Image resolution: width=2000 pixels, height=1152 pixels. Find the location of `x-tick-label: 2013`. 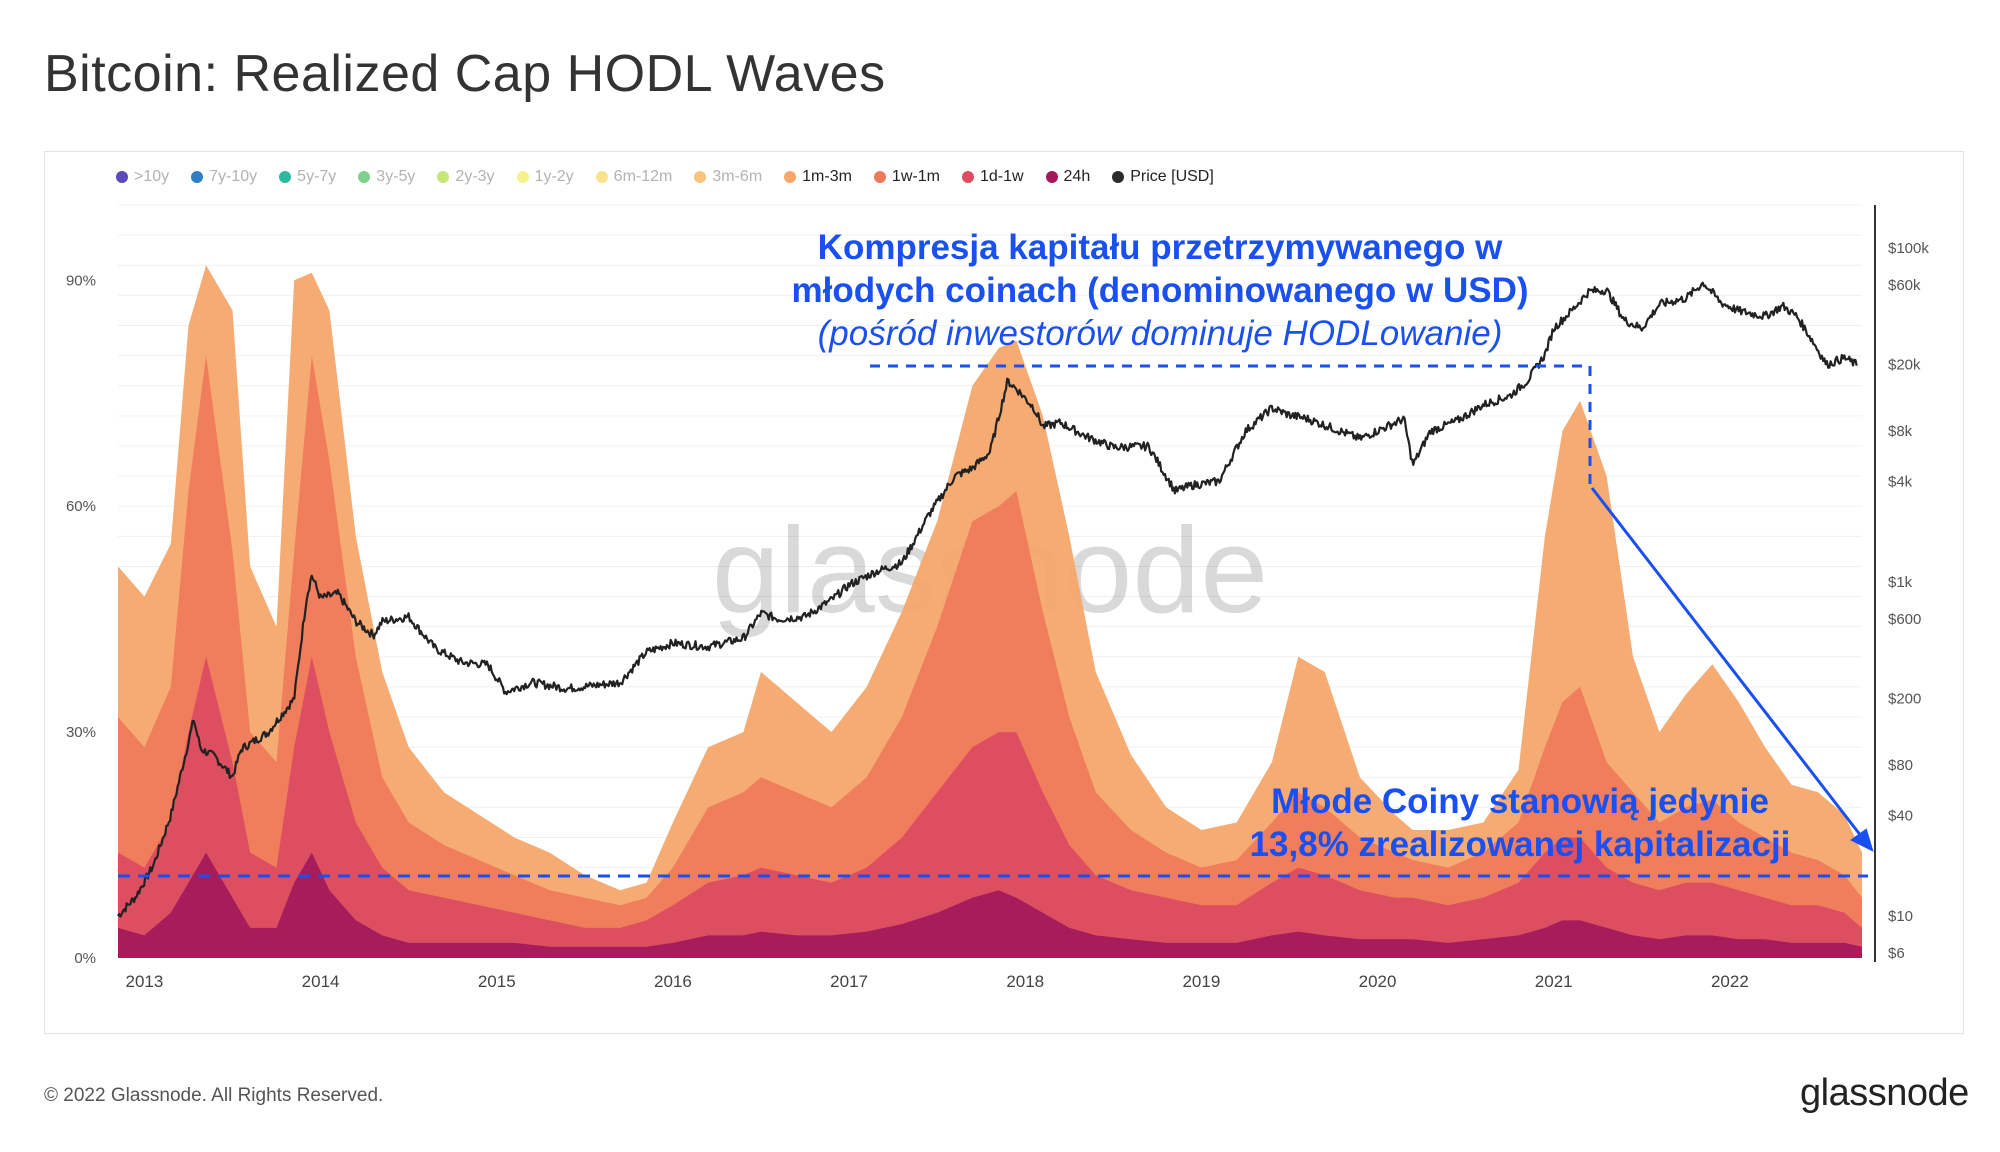

x-tick-label: 2013 is located at coordinates (145, 981).